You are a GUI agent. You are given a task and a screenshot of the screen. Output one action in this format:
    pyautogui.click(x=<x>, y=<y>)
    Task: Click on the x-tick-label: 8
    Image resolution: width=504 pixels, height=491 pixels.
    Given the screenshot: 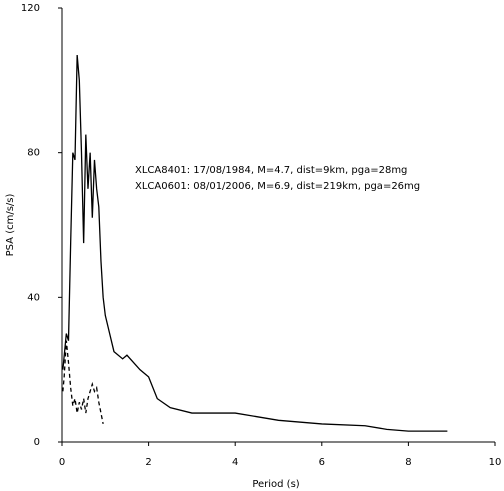 What is the action you would take?
    pyautogui.click(x=408, y=462)
    